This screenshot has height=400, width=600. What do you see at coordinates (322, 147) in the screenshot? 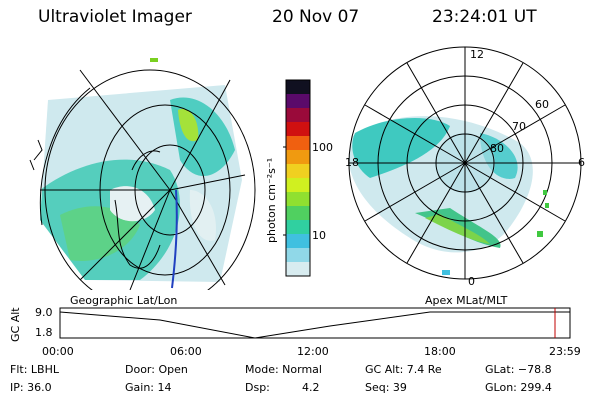
I see `colorbar-tick-100: 100` at bounding box center [322, 147].